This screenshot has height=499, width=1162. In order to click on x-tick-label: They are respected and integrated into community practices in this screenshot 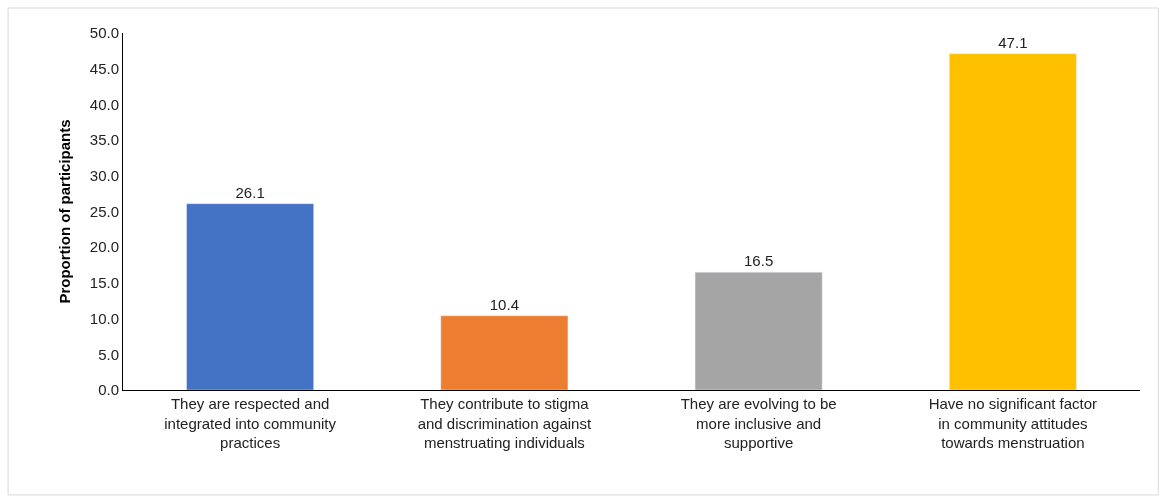, I will do `click(250, 423)`.